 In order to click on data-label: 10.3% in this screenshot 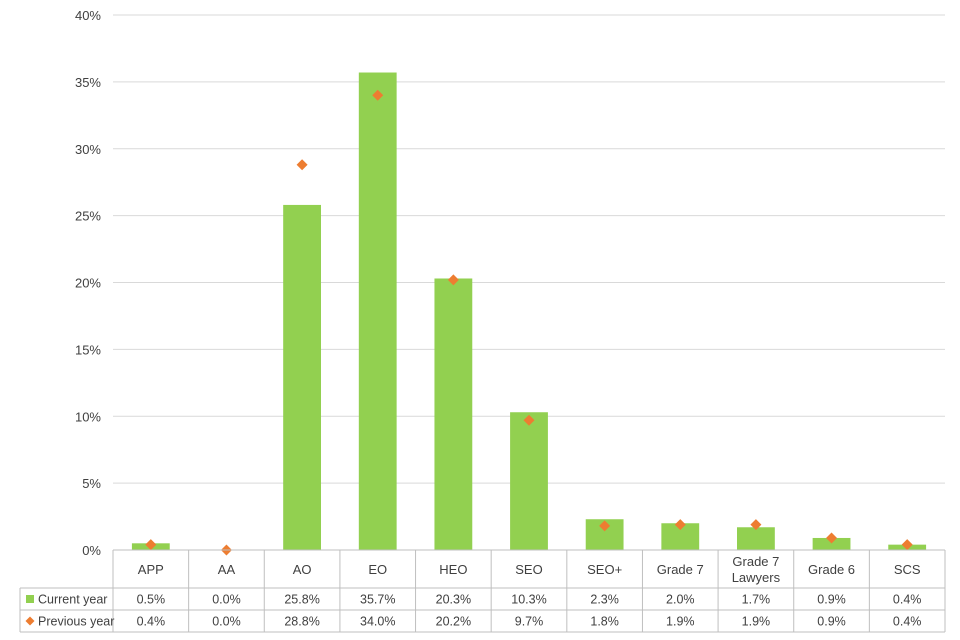, I will do `click(528, 600)`.